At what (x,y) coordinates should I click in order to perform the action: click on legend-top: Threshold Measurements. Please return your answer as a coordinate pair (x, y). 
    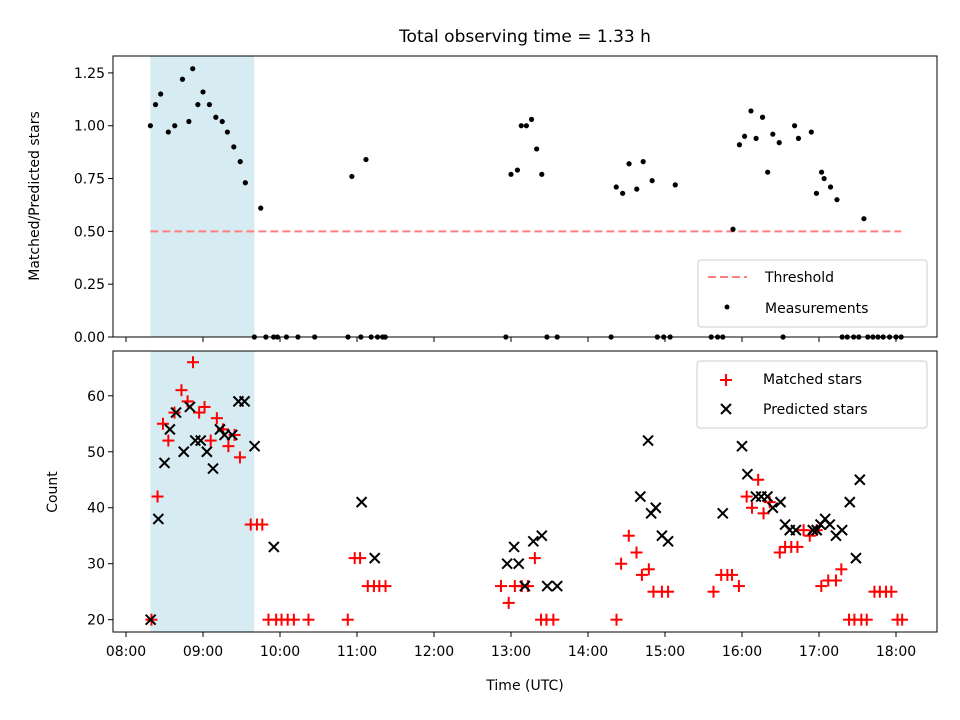
    Looking at the image, I should click on (812, 293).